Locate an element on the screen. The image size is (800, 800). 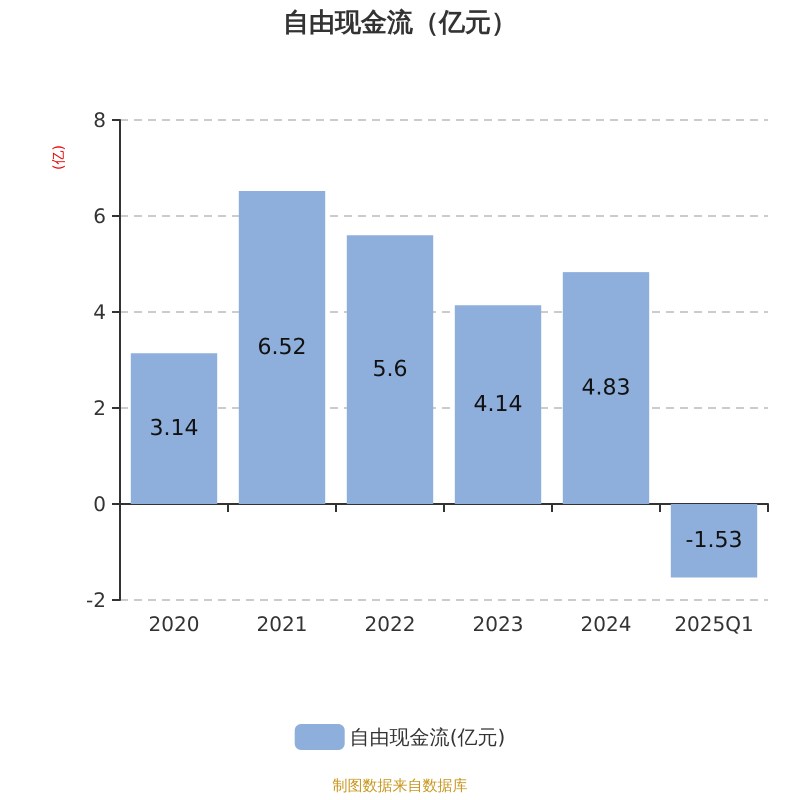
data-label: 4.14 is located at coordinates (498, 405).